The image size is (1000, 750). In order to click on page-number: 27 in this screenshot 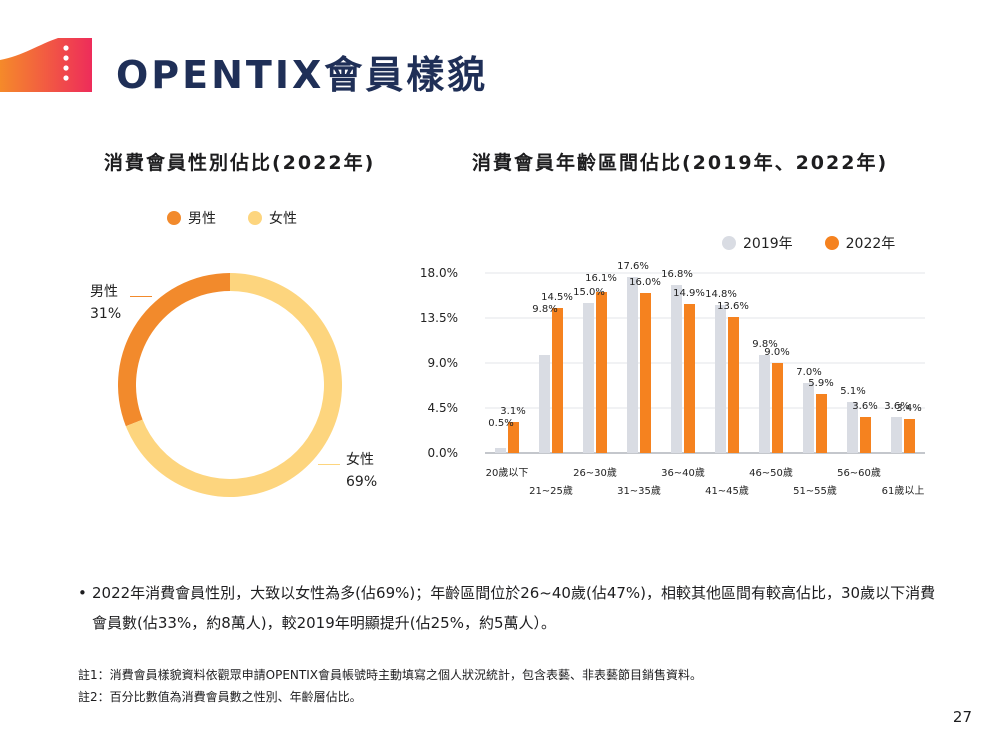, I will do `click(962, 717)`.